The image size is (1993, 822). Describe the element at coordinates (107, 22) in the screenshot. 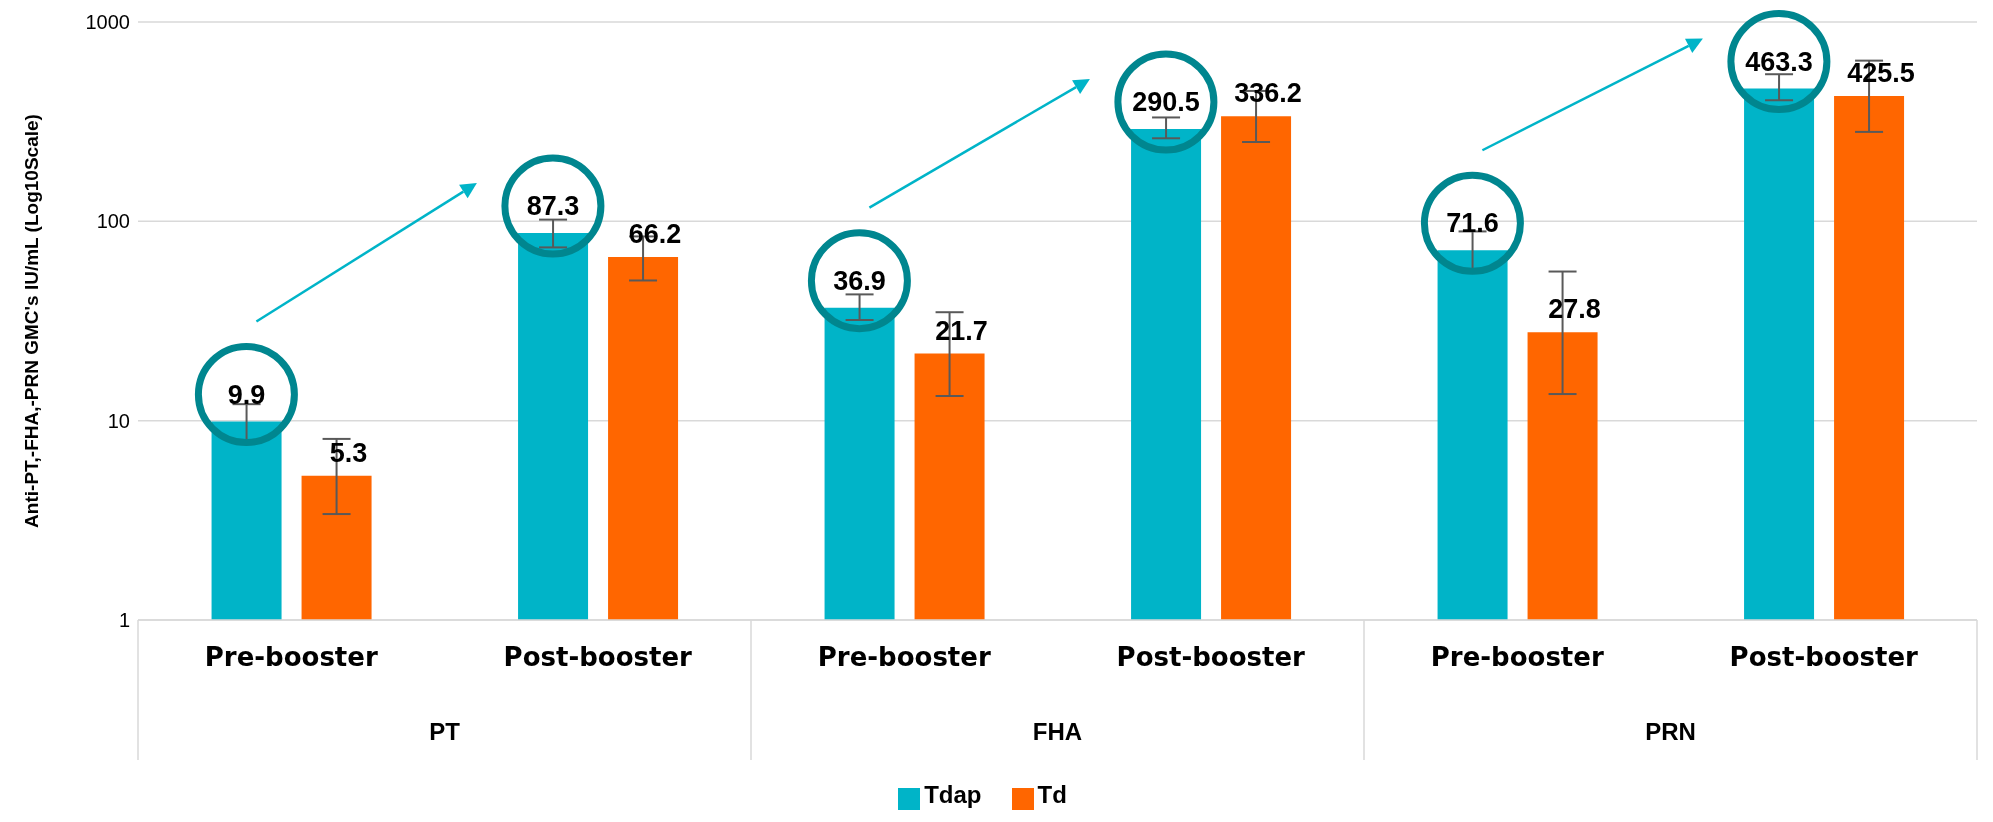

I see `y-tick-label: 1000` at that location.